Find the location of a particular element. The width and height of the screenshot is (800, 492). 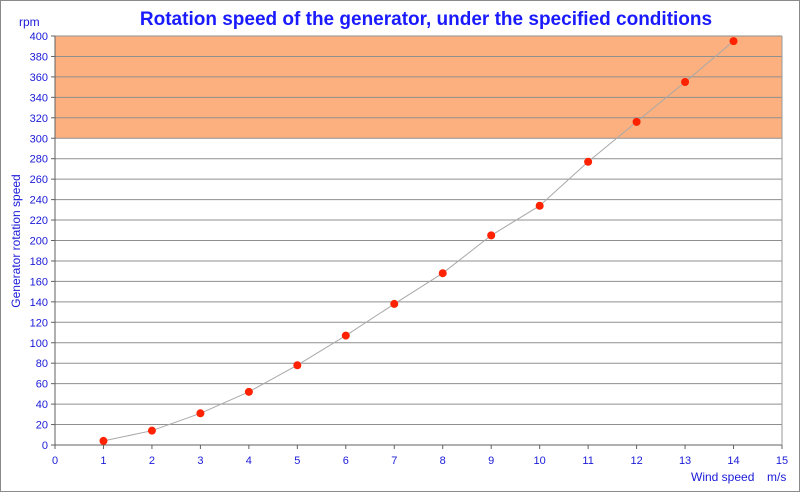

x-tick-label: 14 is located at coordinates (733, 461).